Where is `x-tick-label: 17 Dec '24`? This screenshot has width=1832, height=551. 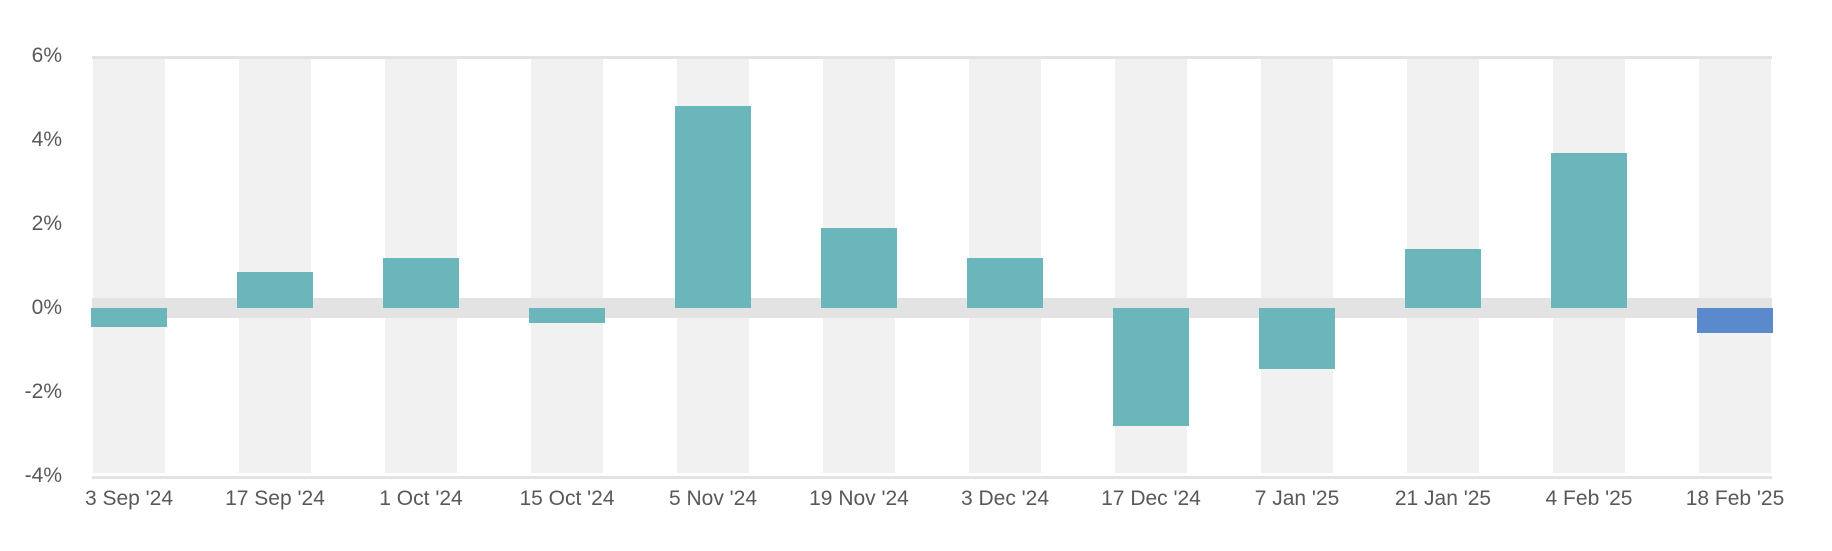 x-tick-label: 17 Dec '24 is located at coordinates (1151, 498).